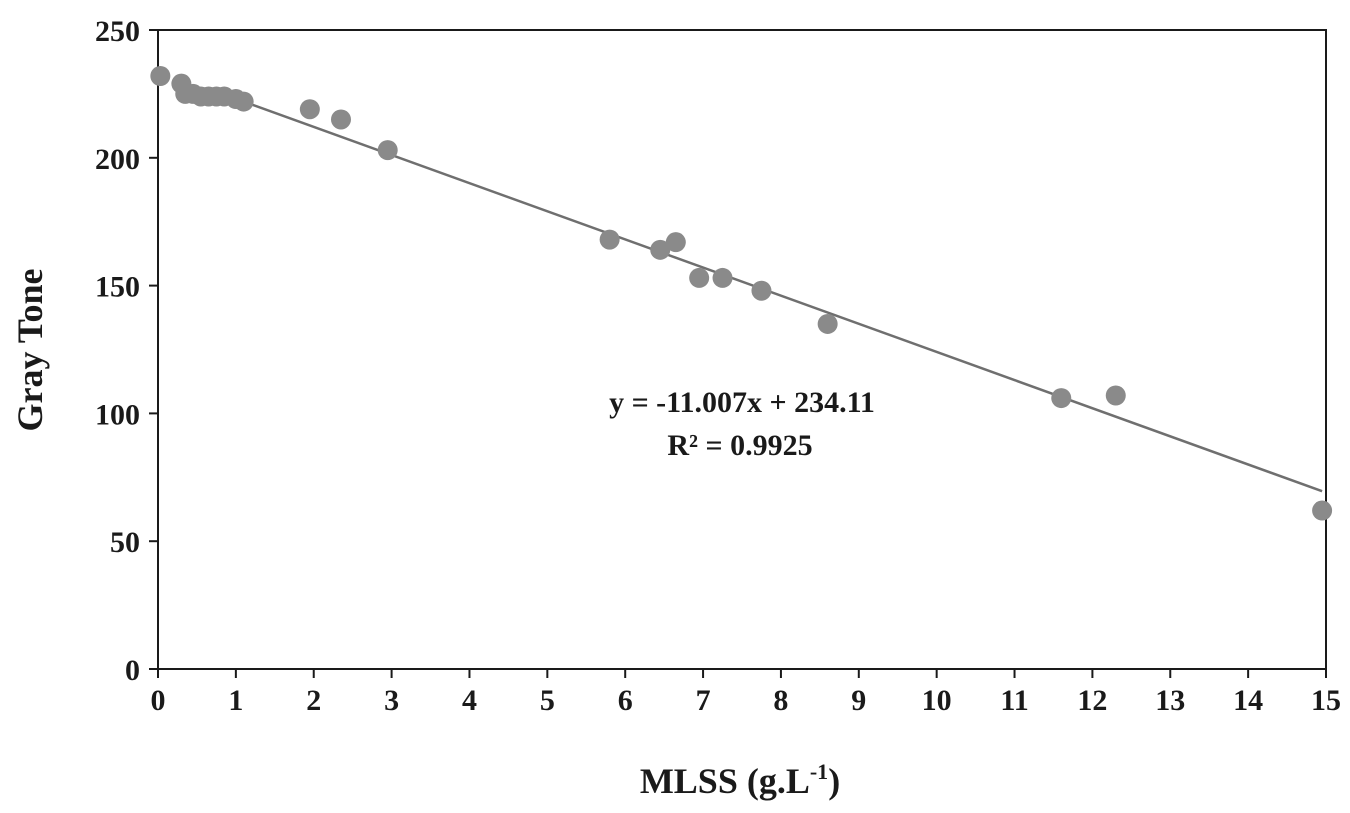 This screenshot has width=1350, height=813. I want to click on x-axis-label: MLSS (g.L-1), so click(740, 780).